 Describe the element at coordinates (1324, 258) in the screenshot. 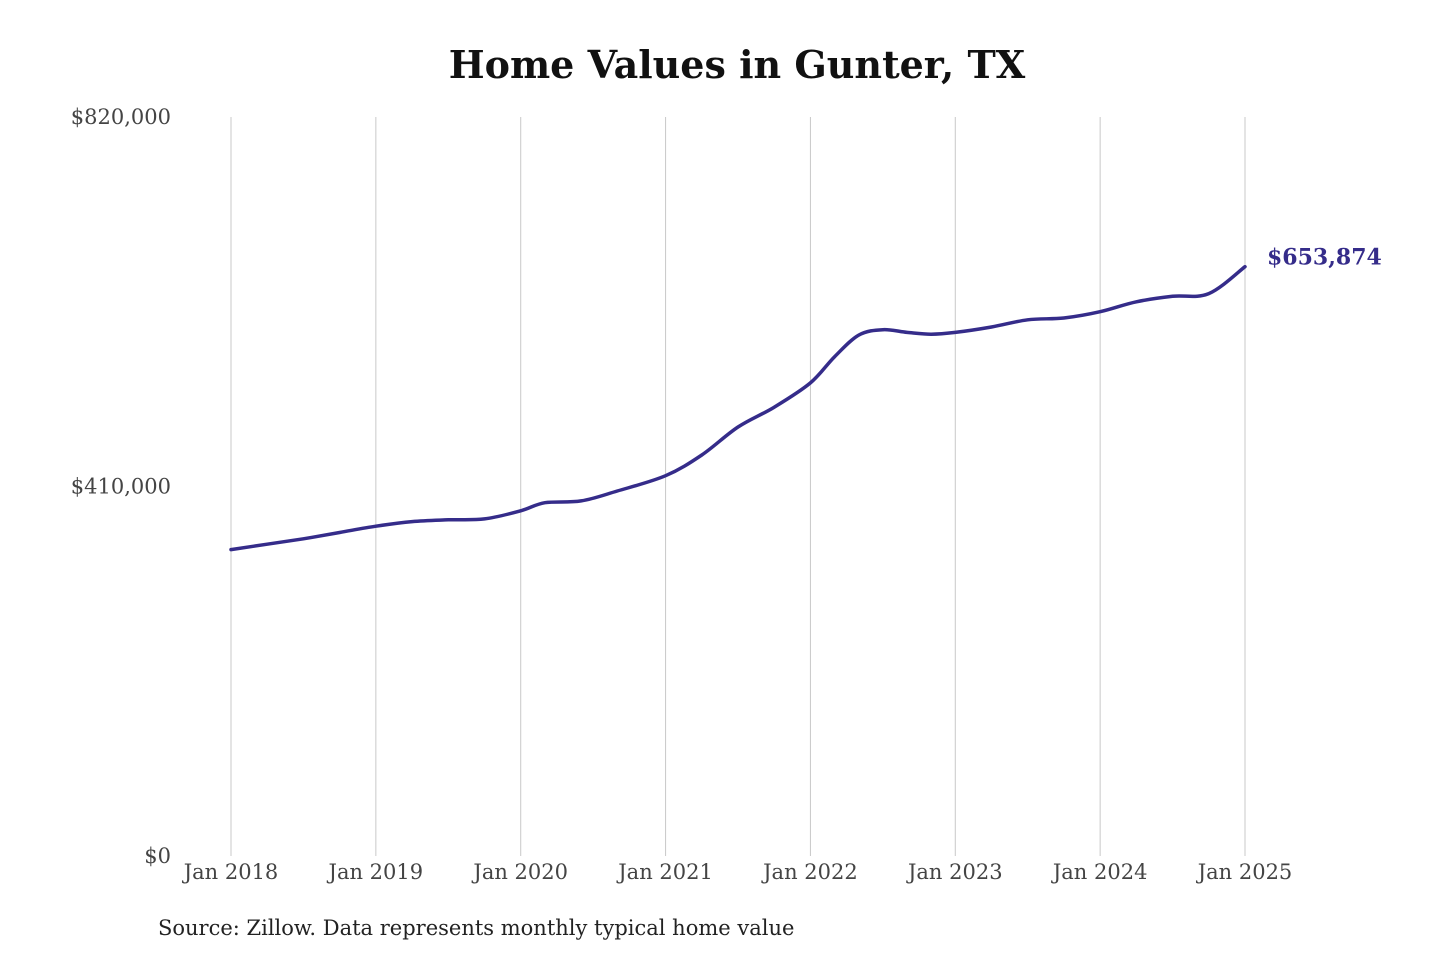

I see `end-value-label: $653,874` at that location.